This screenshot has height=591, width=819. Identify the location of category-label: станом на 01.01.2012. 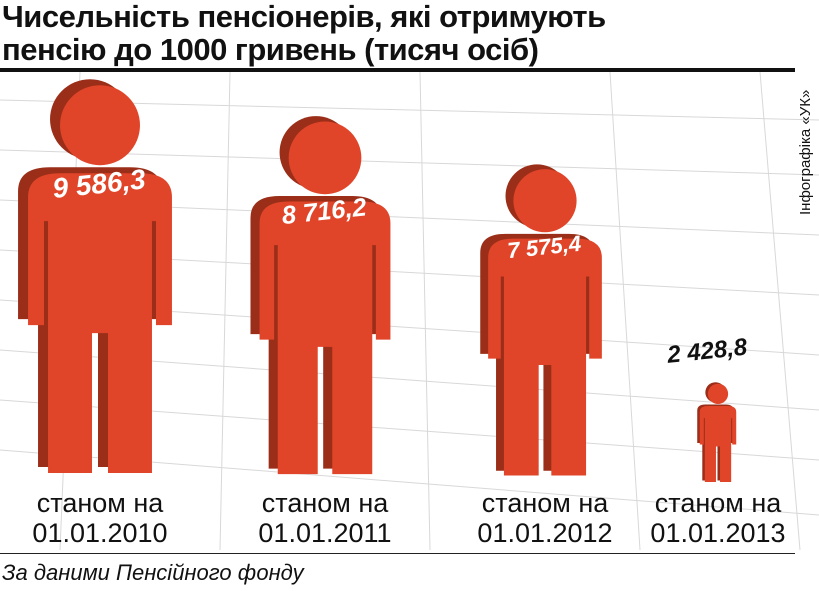
(545, 518).